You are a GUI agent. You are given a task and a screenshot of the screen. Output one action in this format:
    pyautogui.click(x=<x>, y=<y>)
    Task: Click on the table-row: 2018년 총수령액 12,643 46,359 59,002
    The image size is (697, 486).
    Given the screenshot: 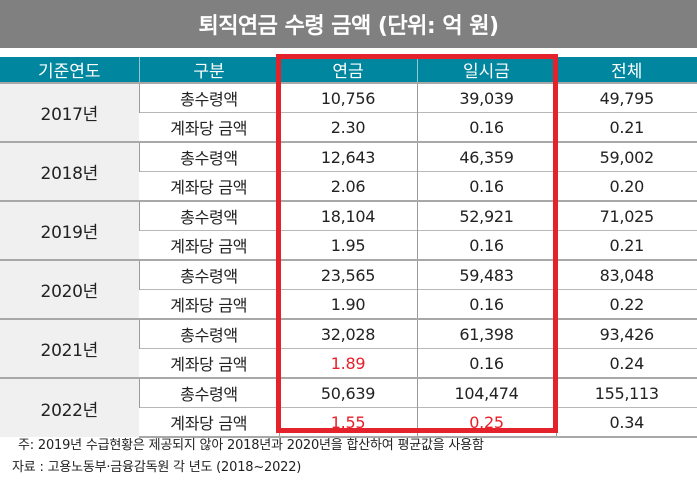 What is the action you would take?
    pyautogui.click(x=348, y=171)
    